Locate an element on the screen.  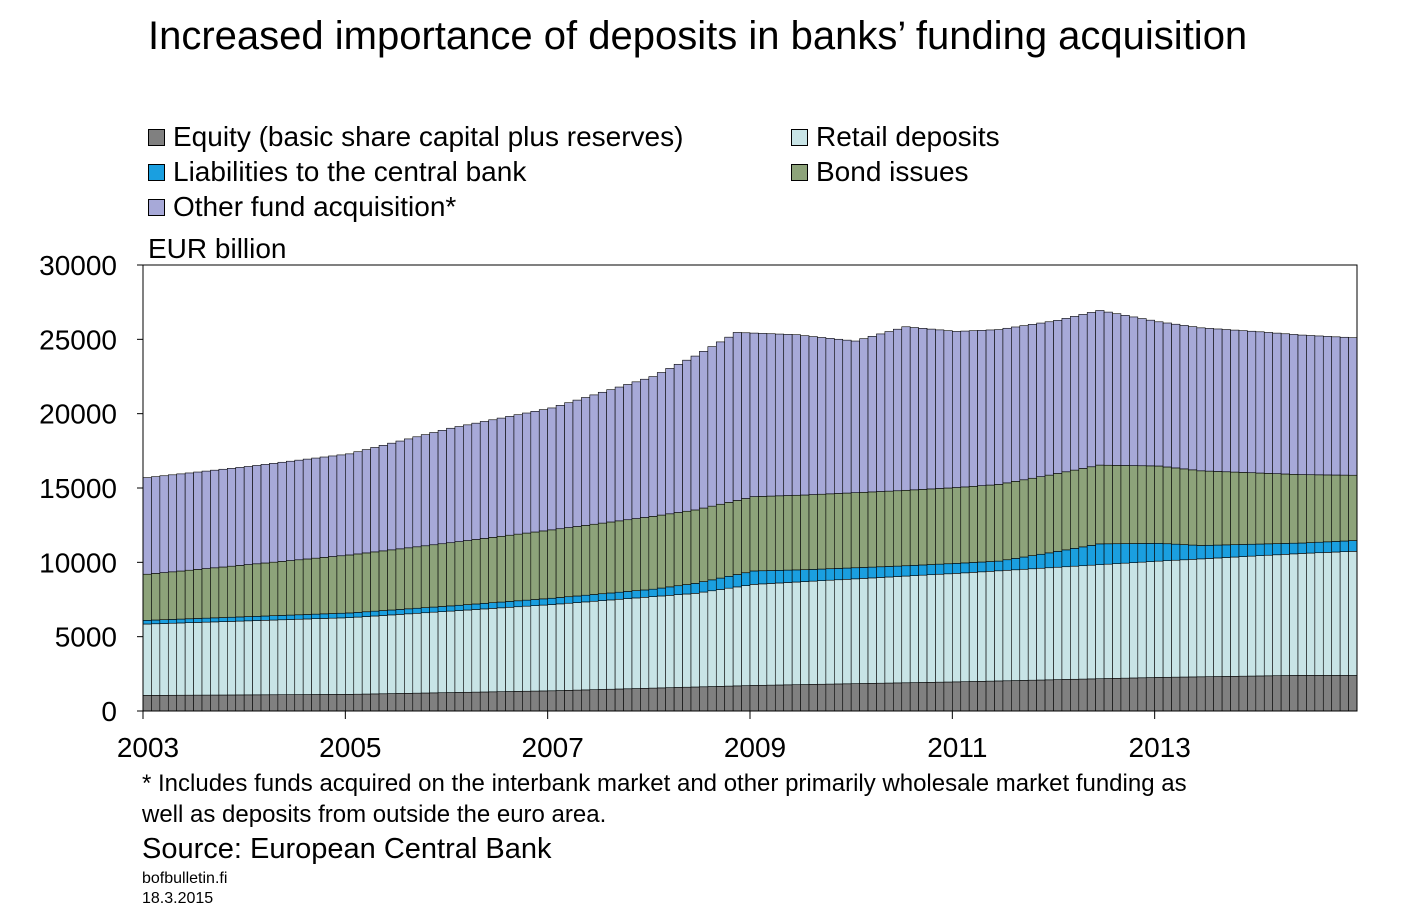
bar-segment-s1-m42 is located at coordinates (501, 649).